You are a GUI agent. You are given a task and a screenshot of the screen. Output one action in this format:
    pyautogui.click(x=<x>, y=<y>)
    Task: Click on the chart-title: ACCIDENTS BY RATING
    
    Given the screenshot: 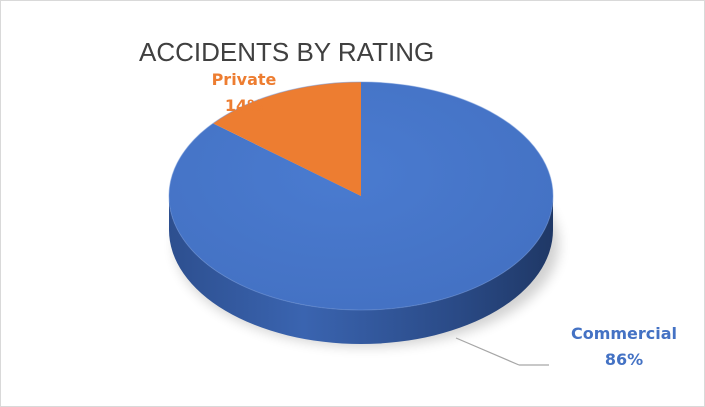 What is the action you would take?
    pyautogui.click(x=287, y=52)
    